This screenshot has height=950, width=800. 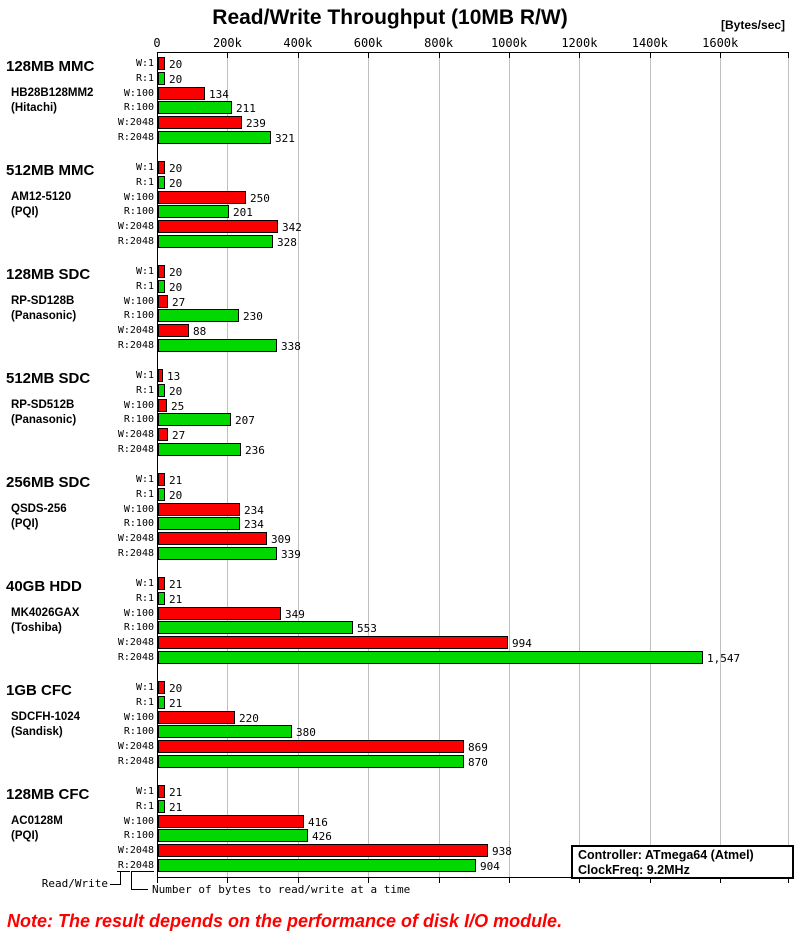 I want to click on bar-value-label: 339, so click(x=291, y=554).